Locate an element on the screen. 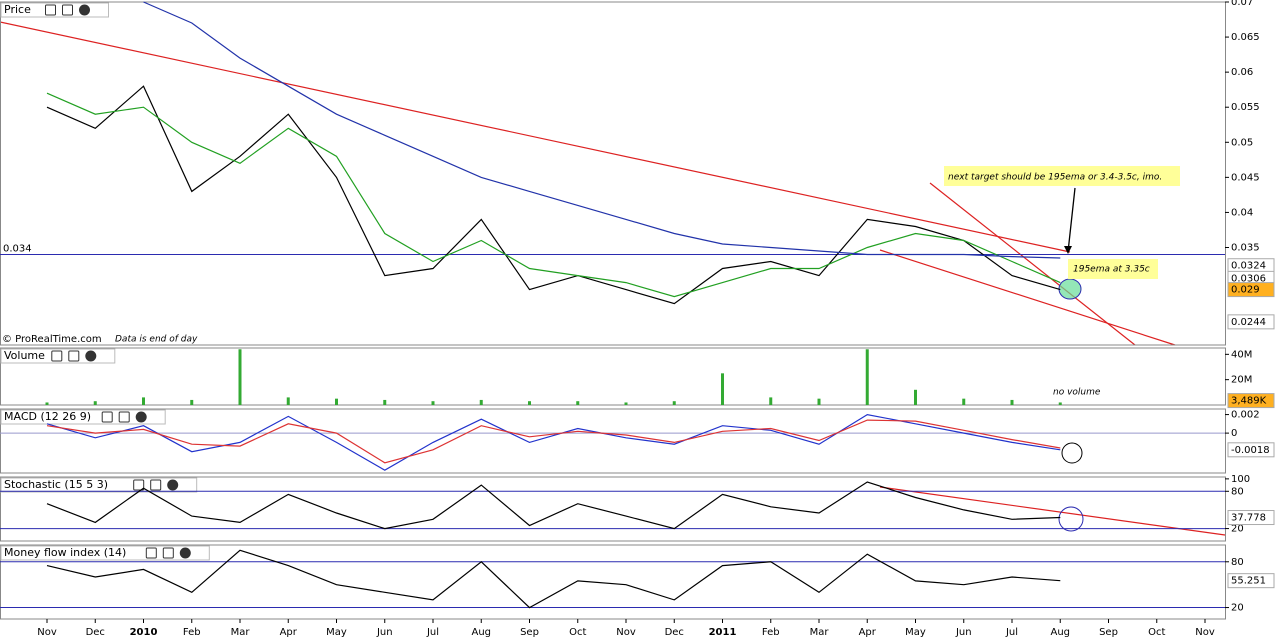 The width and height of the screenshot is (1277, 641). x-tick-label: Oct is located at coordinates (577, 632).